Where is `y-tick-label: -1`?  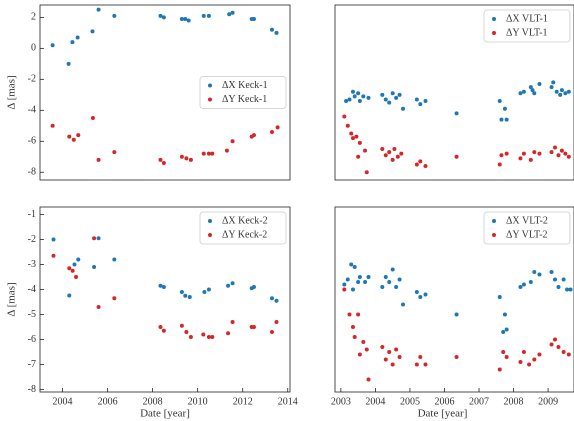
y-tick-label: -1 is located at coordinates (32, 214).